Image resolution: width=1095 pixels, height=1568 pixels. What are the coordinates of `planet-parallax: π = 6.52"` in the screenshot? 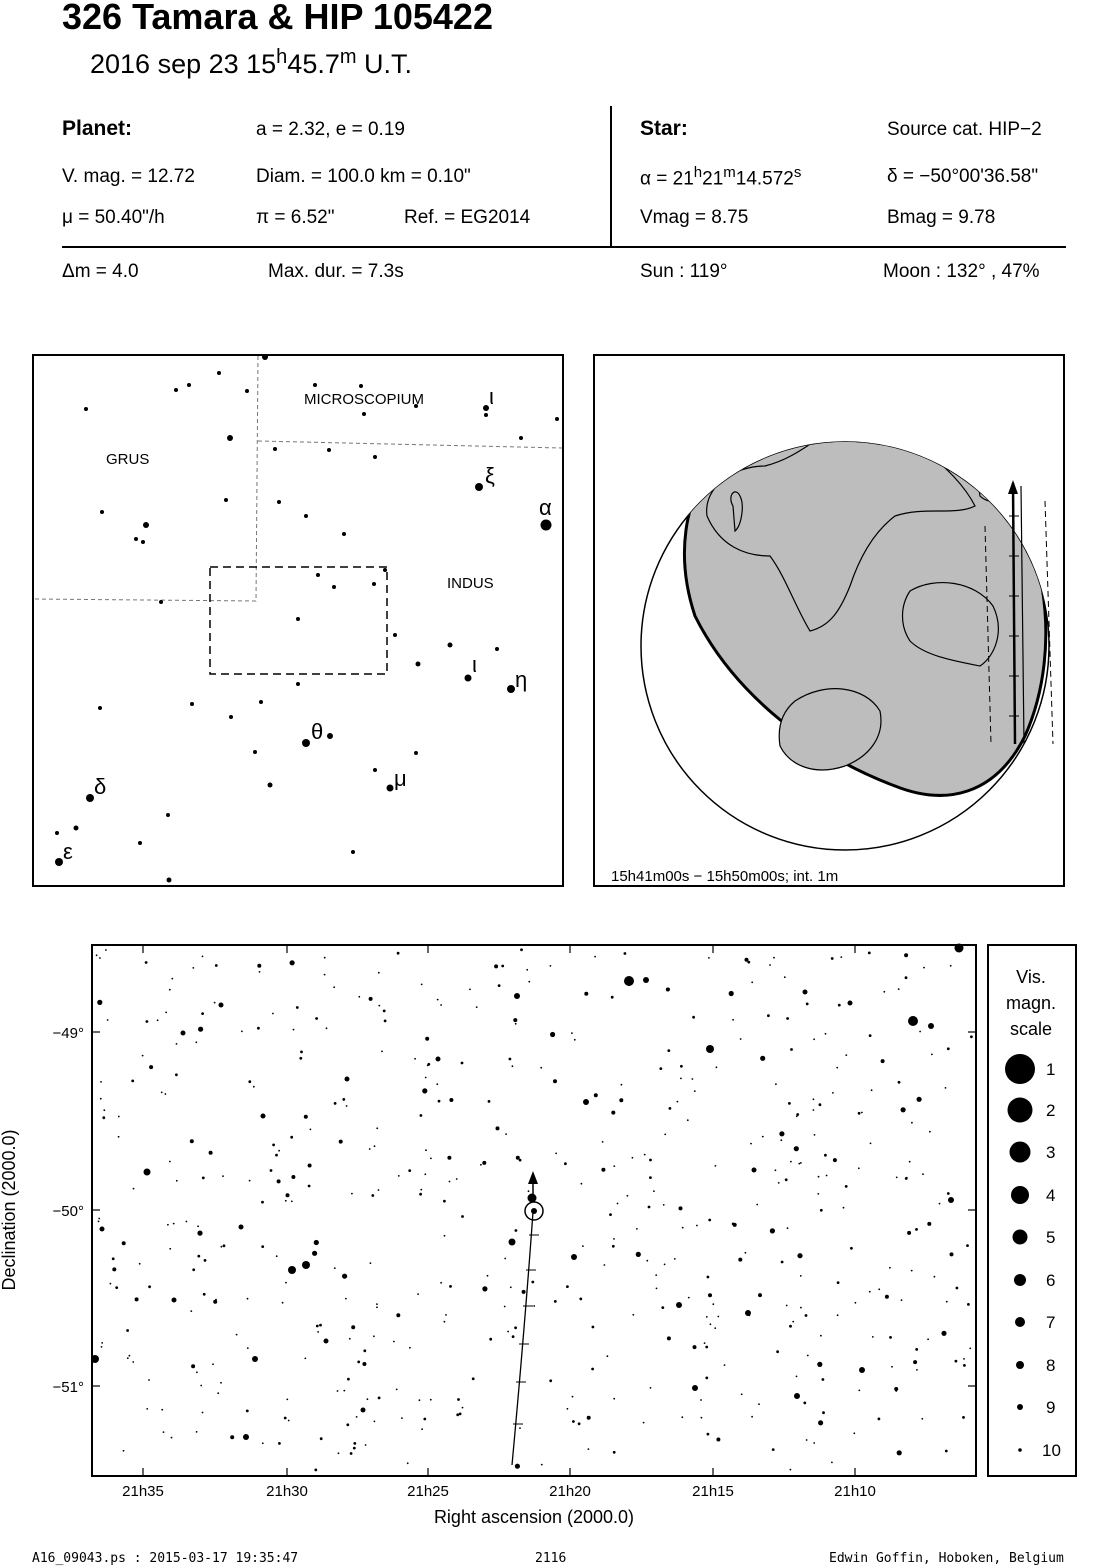 It's located at (295, 217).